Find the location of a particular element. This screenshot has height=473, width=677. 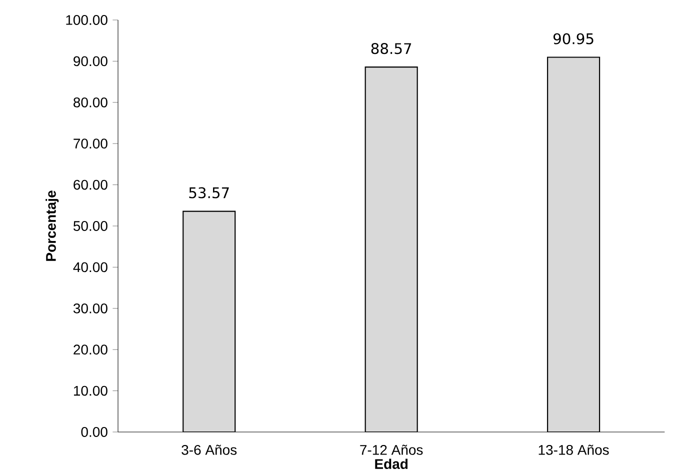

y-tick-label: 90.00 is located at coordinates (91, 61).